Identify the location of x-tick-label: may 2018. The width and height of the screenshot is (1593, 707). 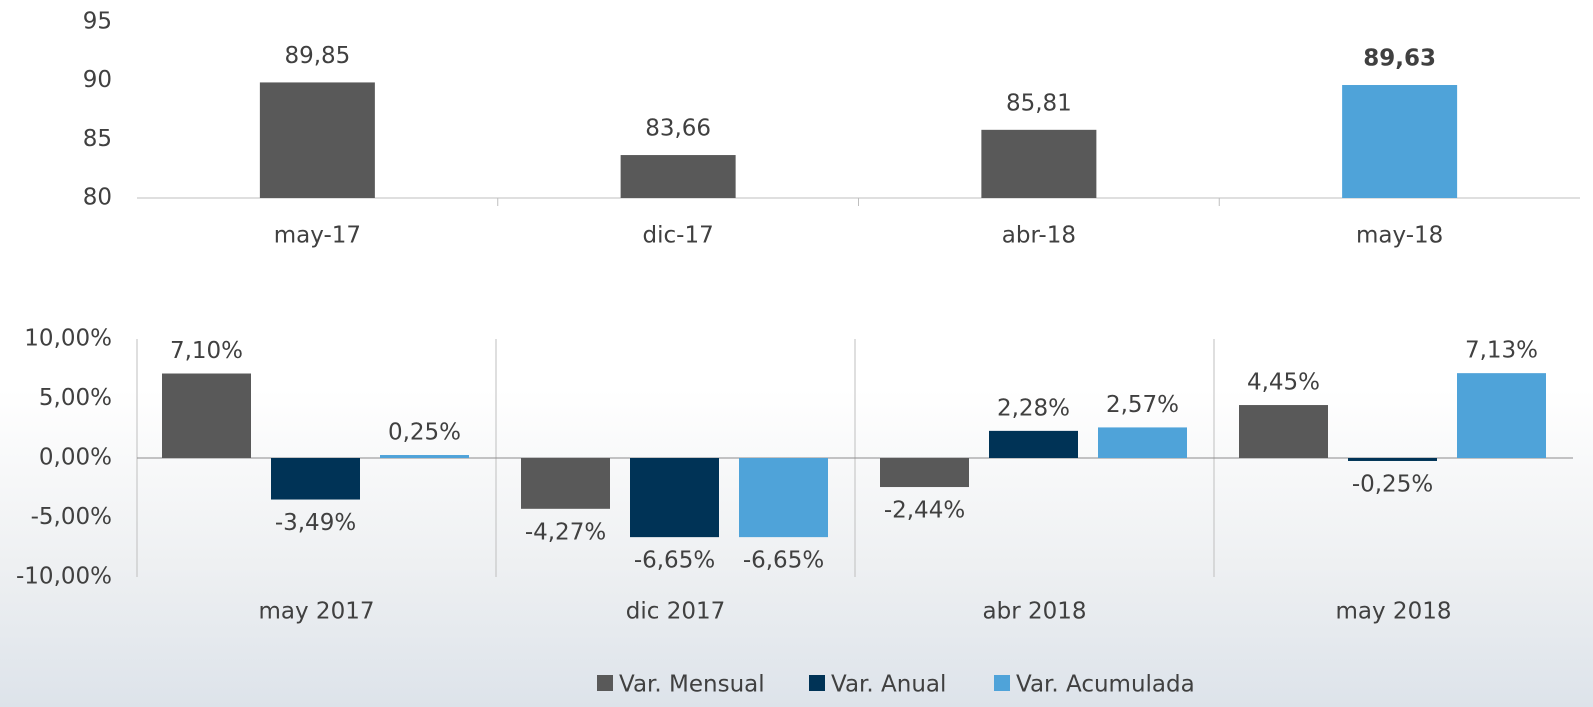
(1394, 612).